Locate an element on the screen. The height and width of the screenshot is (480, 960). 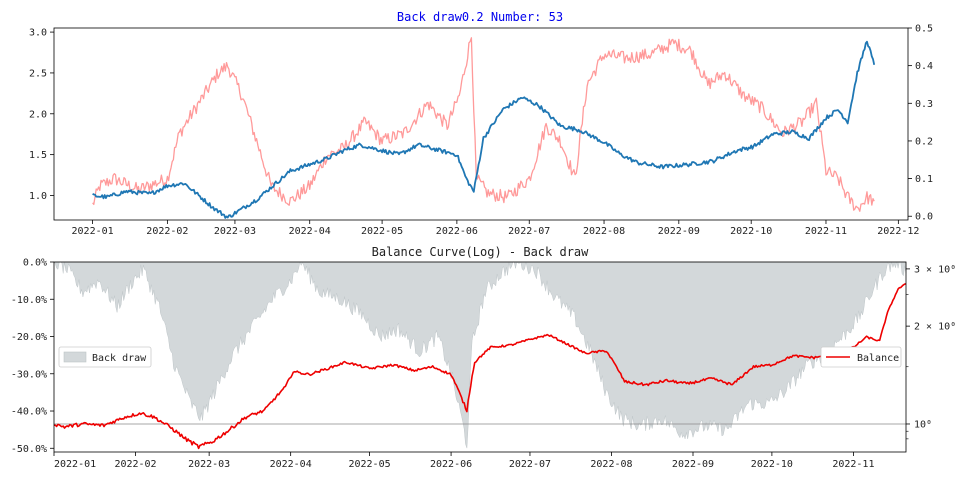
legend-balance: Balance is located at coordinates (861, 357).